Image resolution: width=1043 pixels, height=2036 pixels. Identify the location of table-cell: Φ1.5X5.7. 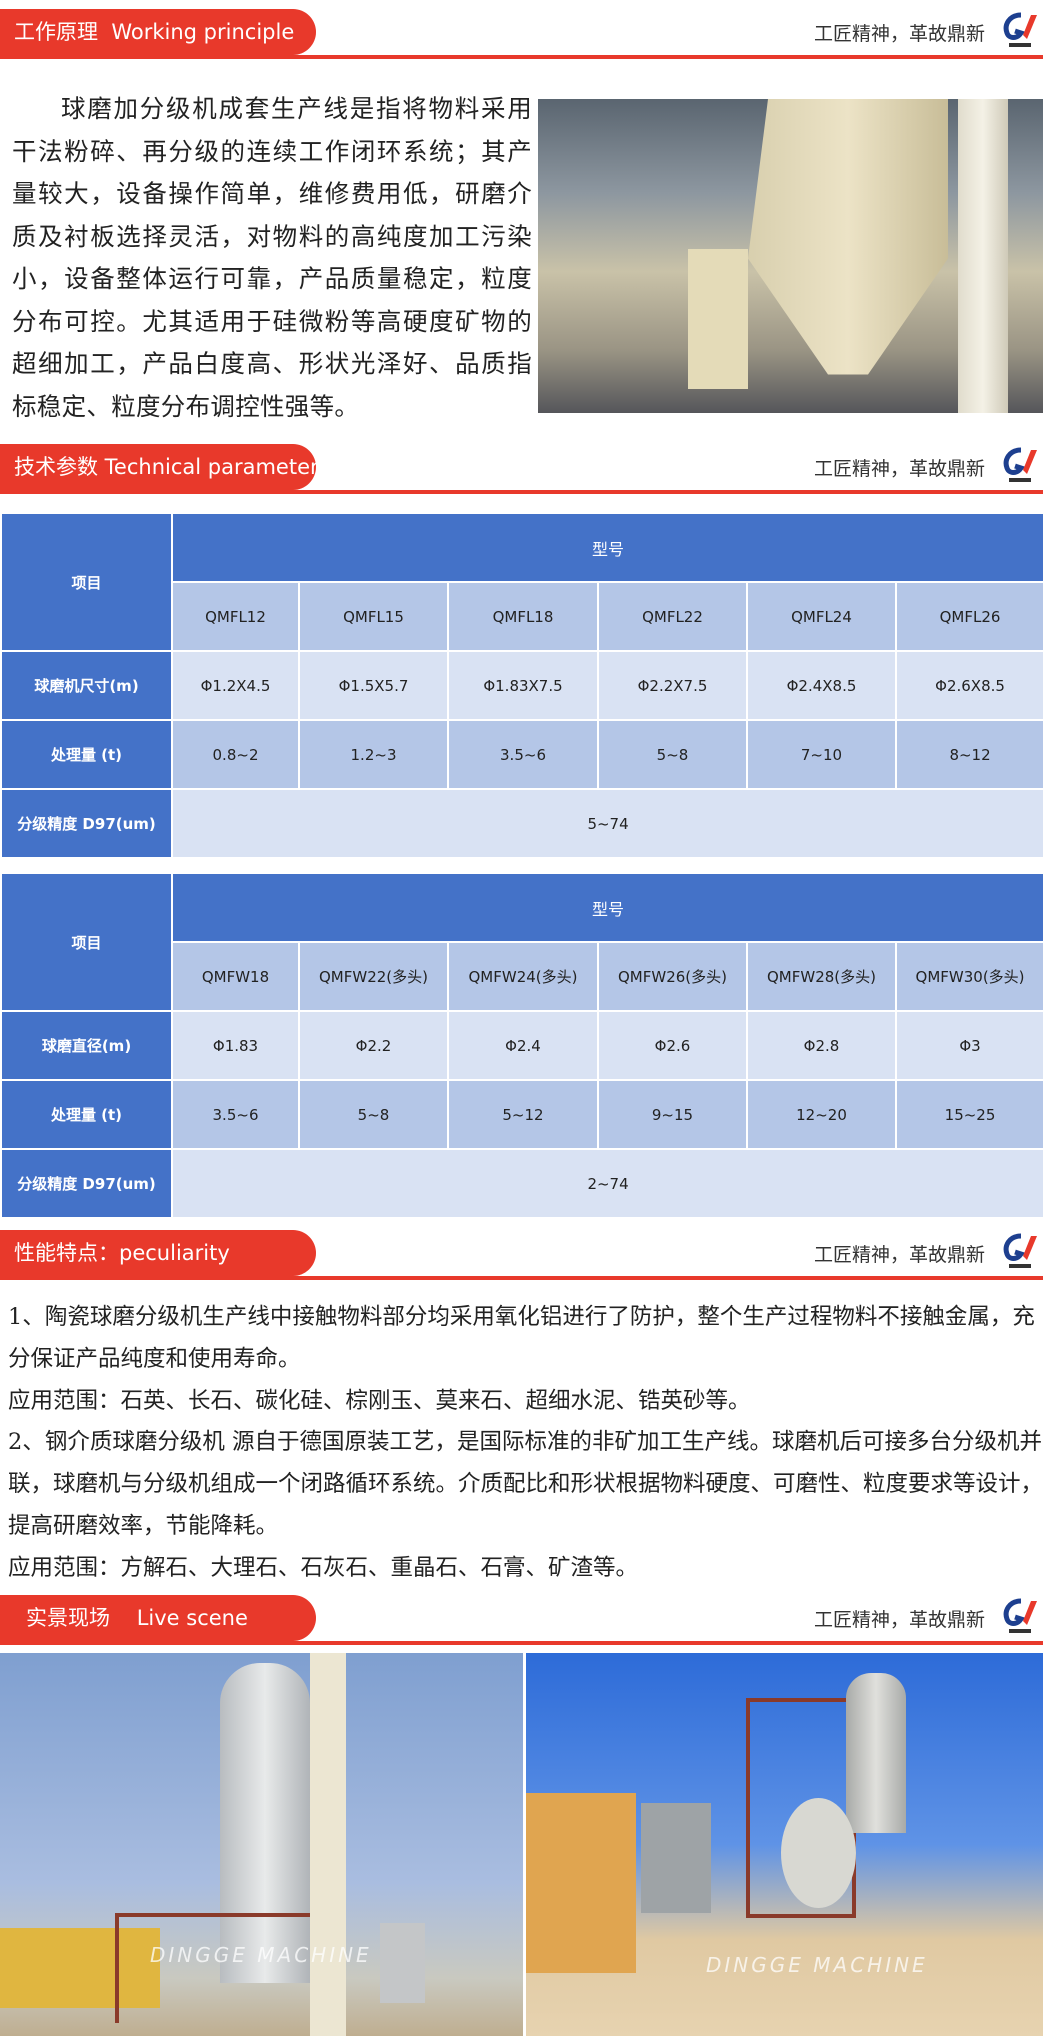
(373, 685).